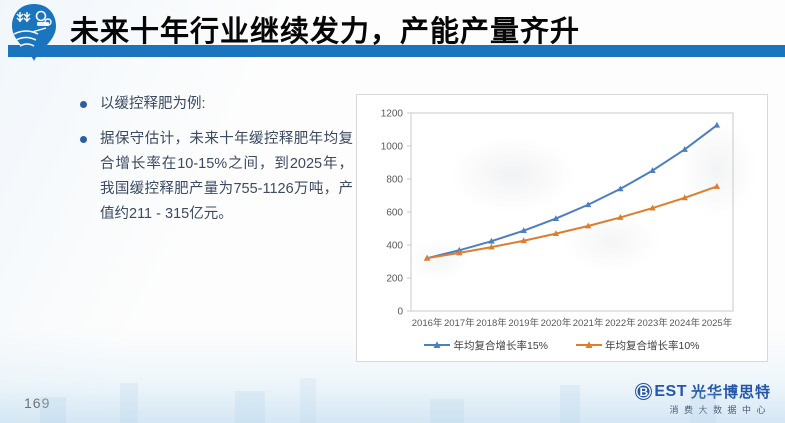 The height and width of the screenshot is (423, 785). I want to click on brand-logo: B EST 光华博思特 消费大数据中心, so click(703, 398).